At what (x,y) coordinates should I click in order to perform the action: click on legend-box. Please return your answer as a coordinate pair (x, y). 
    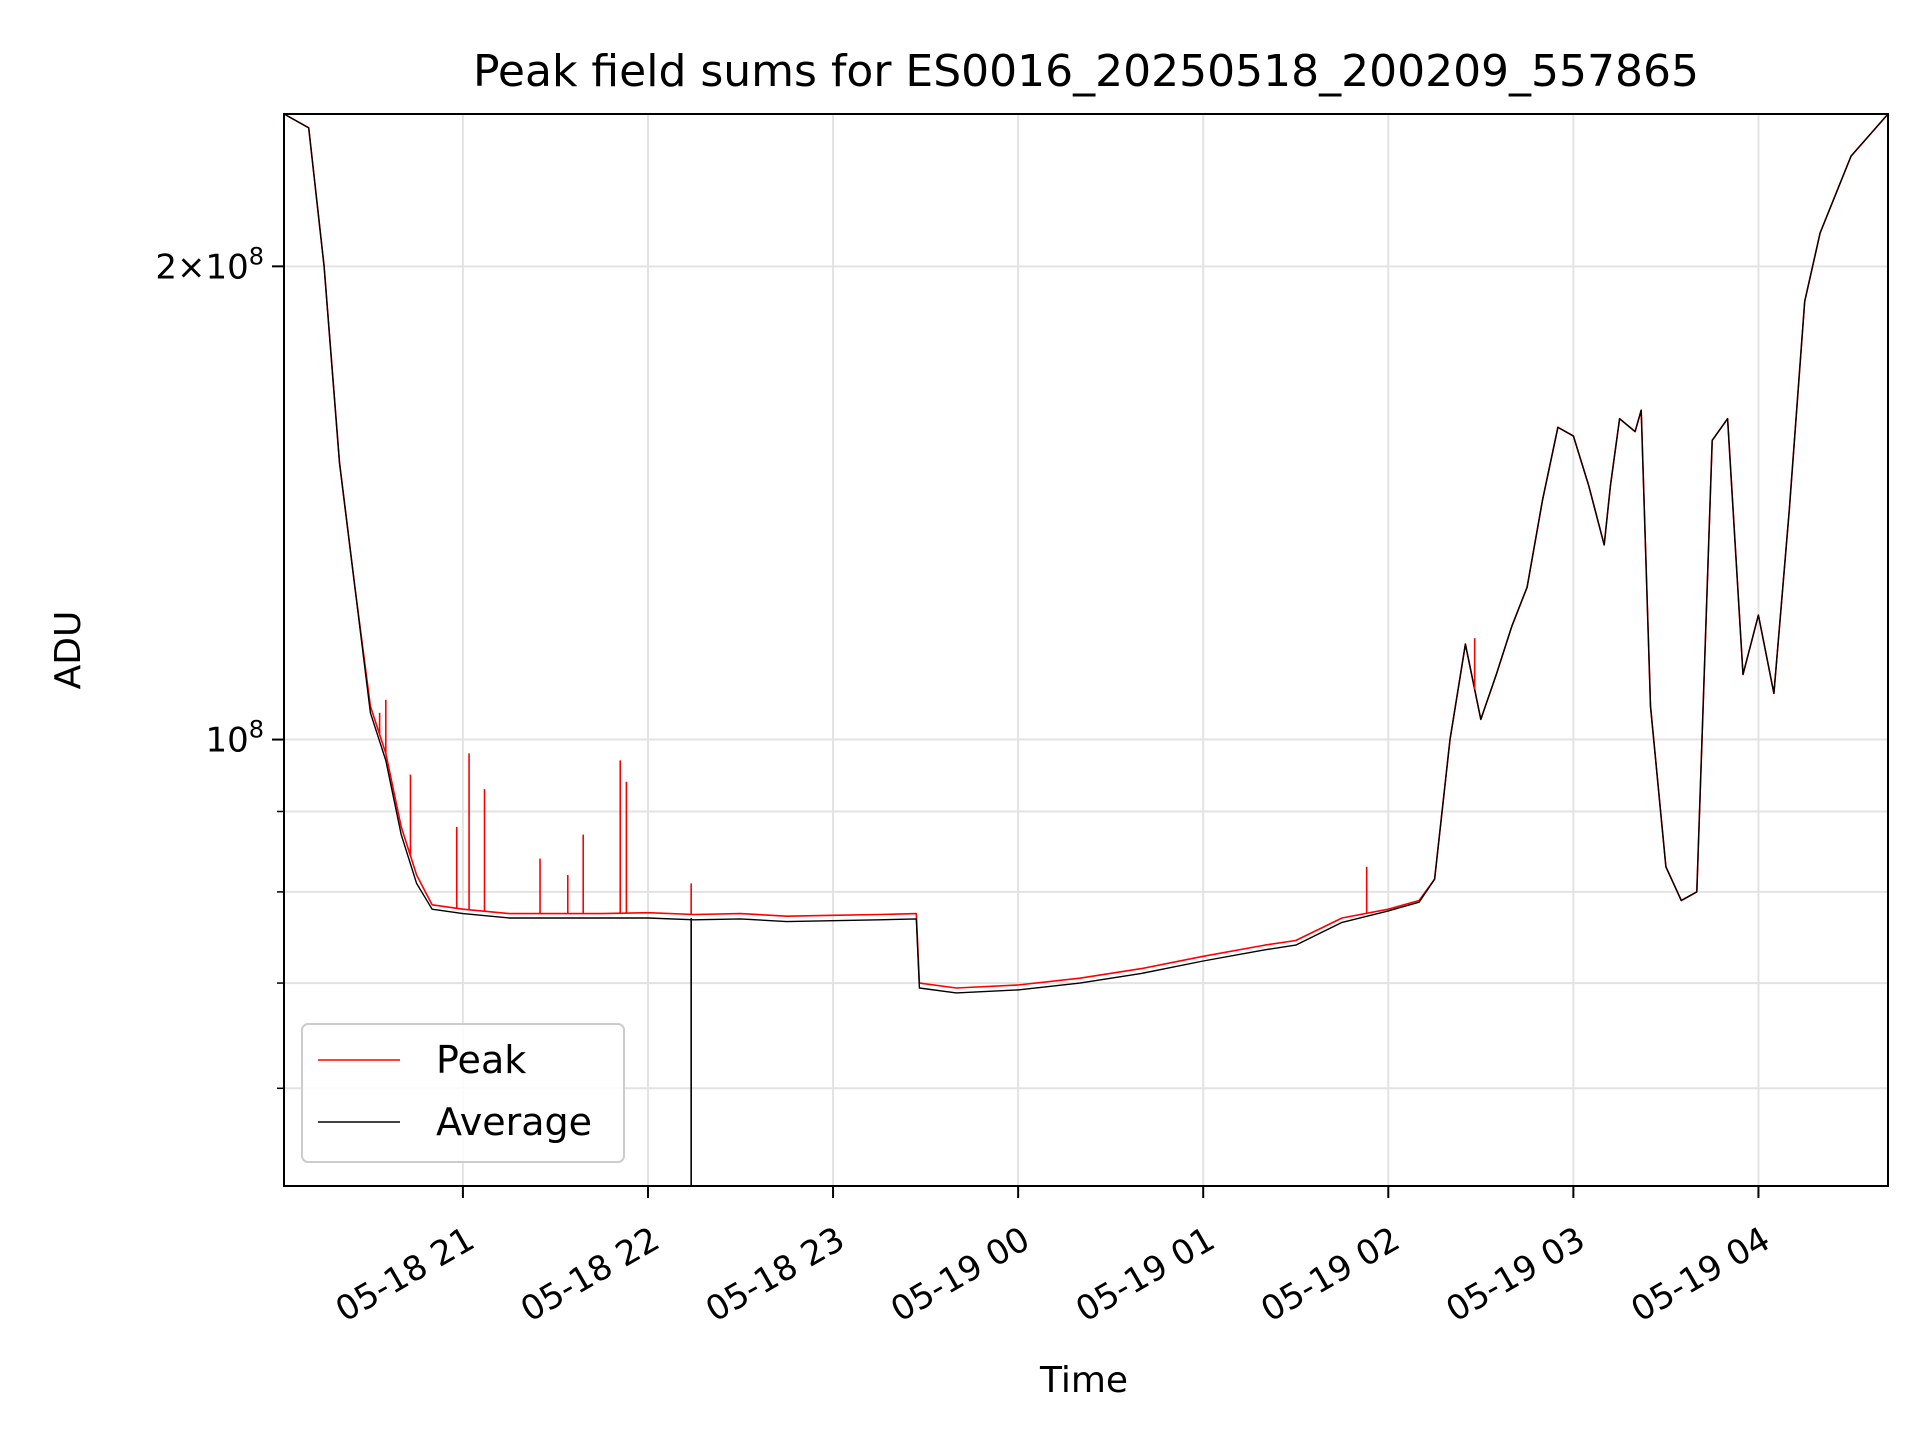
    Looking at the image, I should click on (463, 1093).